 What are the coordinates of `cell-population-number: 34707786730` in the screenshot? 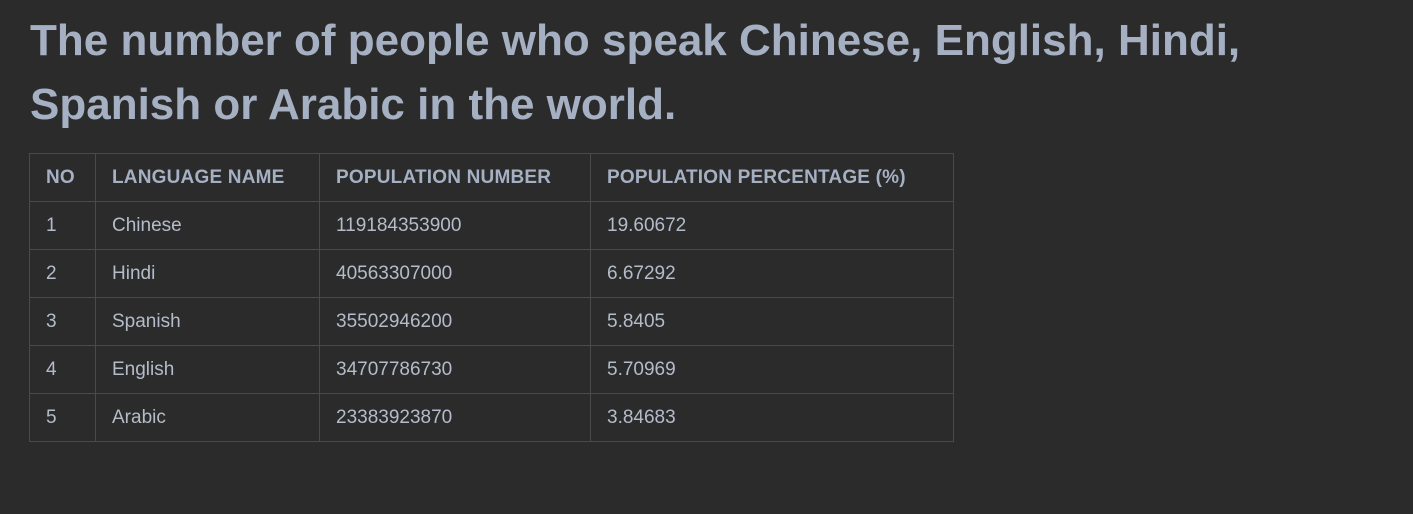 It's located at (455, 369).